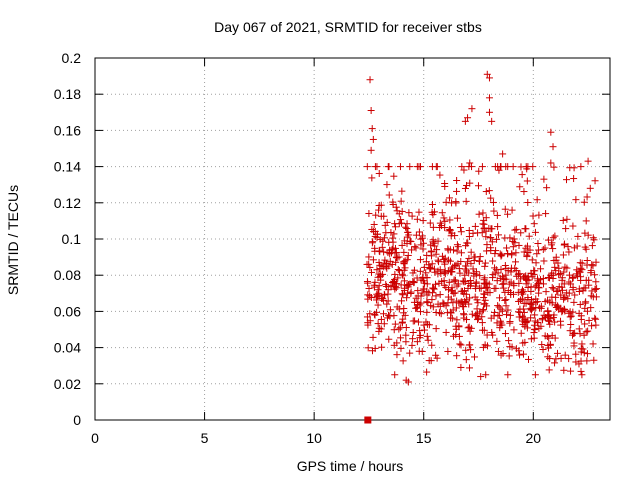 The height and width of the screenshot is (480, 640). What do you see at coordinates (534, 438) in the screenshot?
I see `x-tick-label: 20` at bounding box center [534, 438].